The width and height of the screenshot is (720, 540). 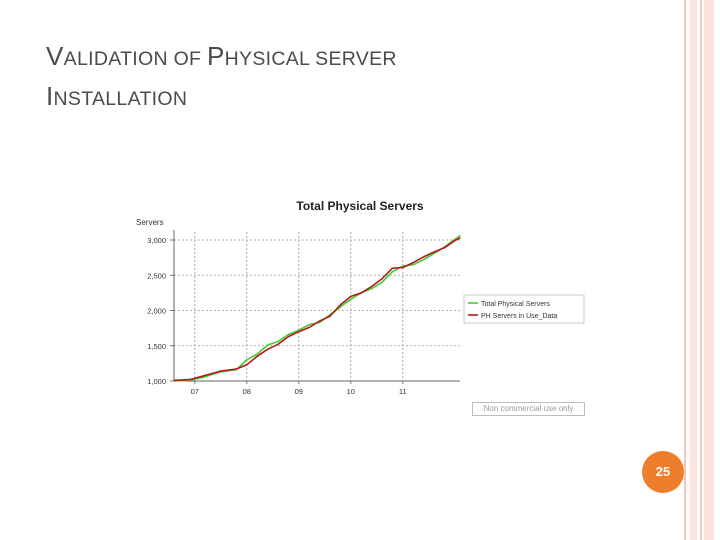 I want to click on x-tick-label-2: 09, so click(x=299, y=391).